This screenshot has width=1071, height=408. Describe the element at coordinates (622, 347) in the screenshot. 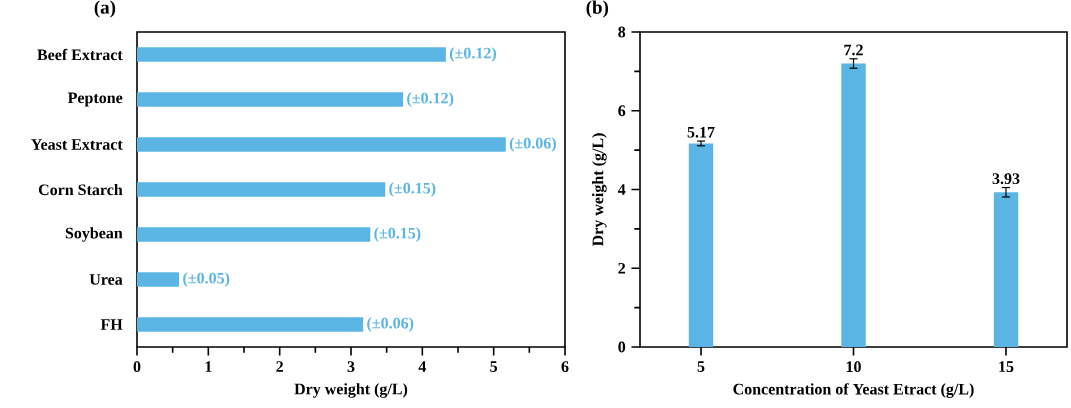

I see `y-tick-label: 0` at that location.